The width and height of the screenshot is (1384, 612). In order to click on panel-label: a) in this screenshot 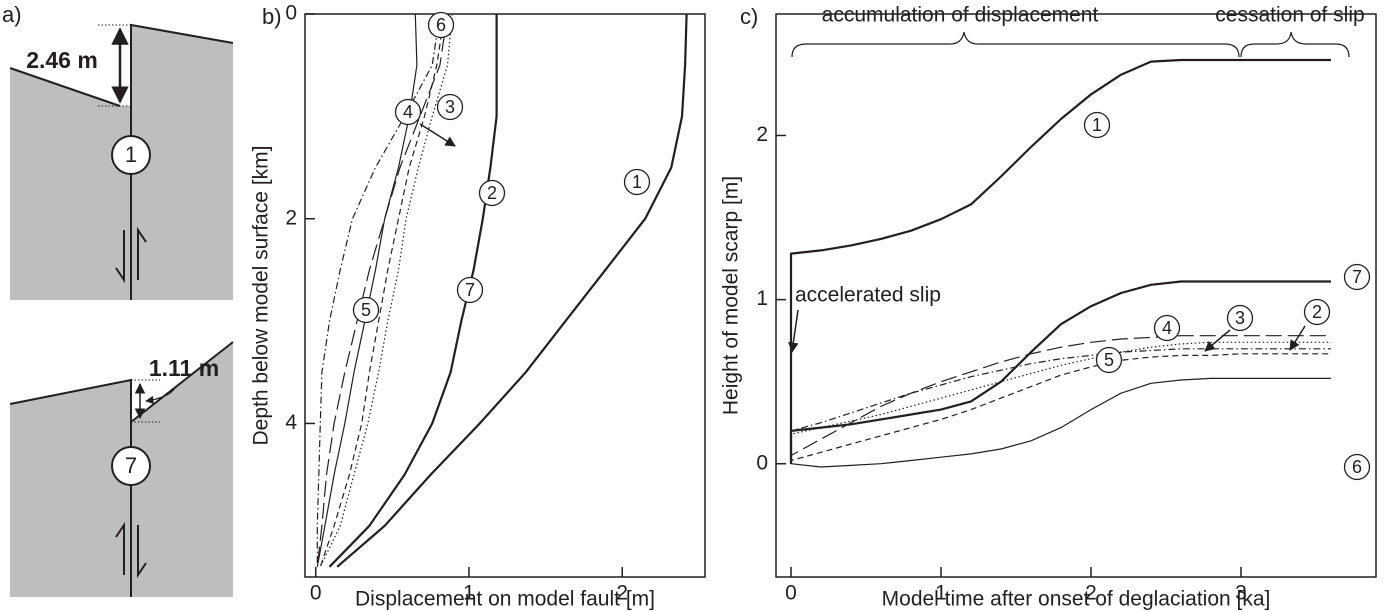, I will do `click(12, 14)`.